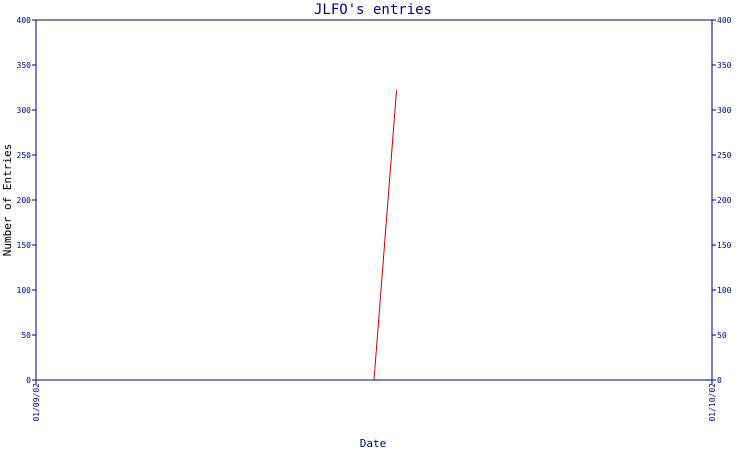 This screenshot has height=450, width=750. I want to click on y-tick-label-left: 250, so click(24, 155).